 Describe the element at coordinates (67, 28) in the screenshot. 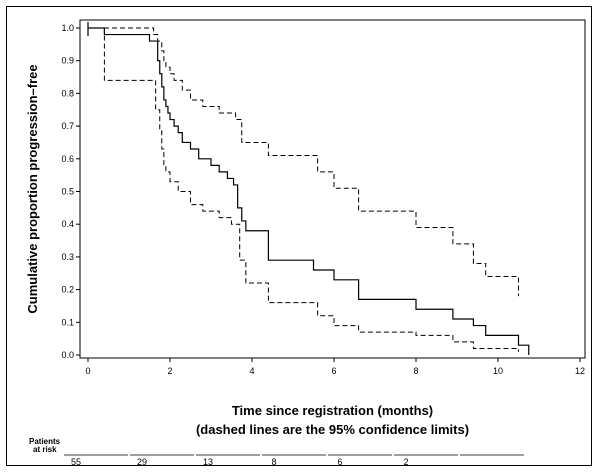

I see `y-tick-label: 1.0` at that location.